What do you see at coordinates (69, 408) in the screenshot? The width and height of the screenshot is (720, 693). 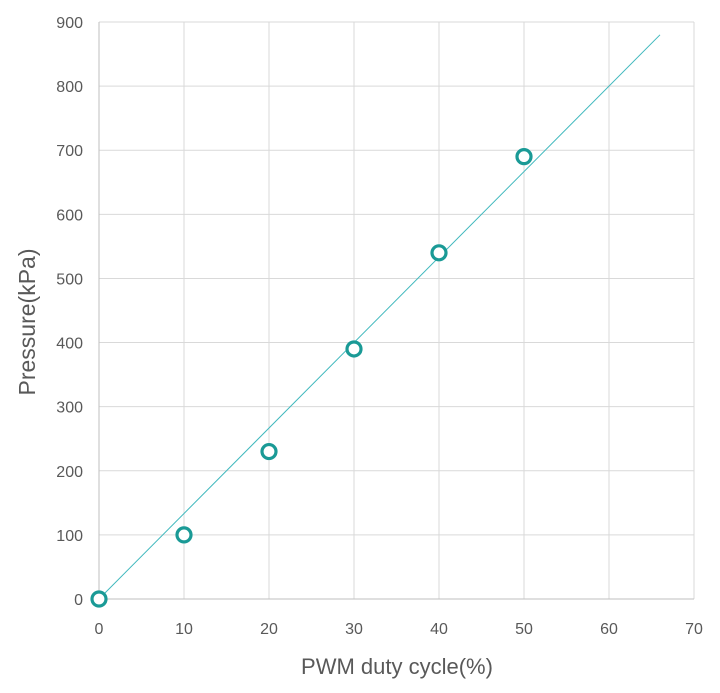 I see `y-tick-label-300: 300` at bounding box center [69, 408].